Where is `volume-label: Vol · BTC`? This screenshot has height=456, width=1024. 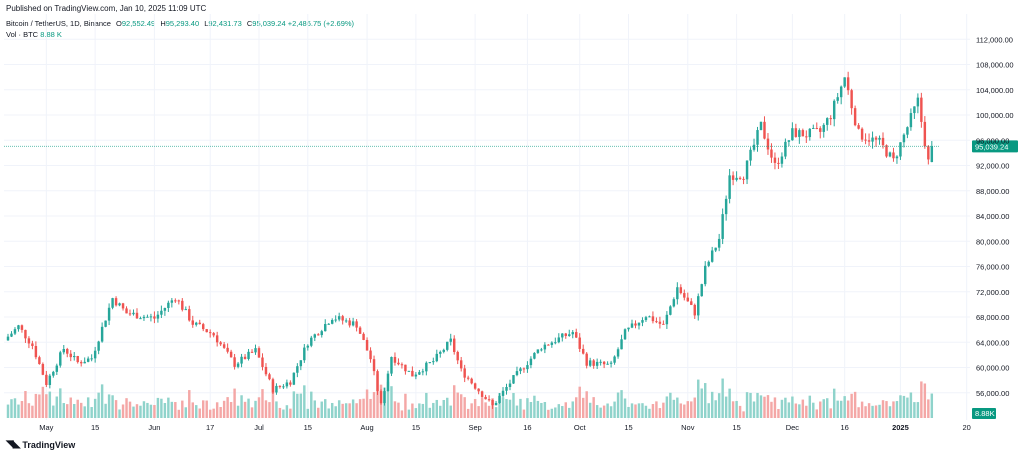
volume-label: Vol · BTC is located at coordinates (22, 34).